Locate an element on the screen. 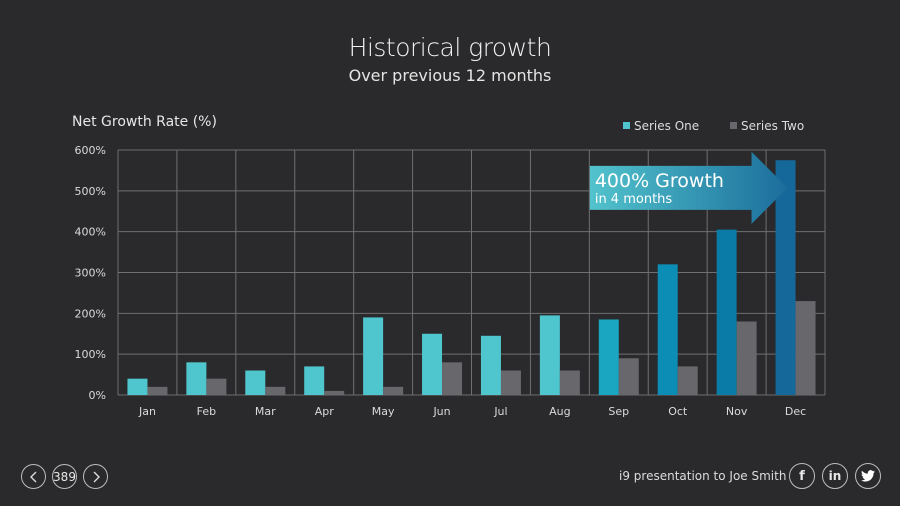 The width and height of the screenshot is (900, 506). legend-swatch-series-one is located at coordinates (626, 125).